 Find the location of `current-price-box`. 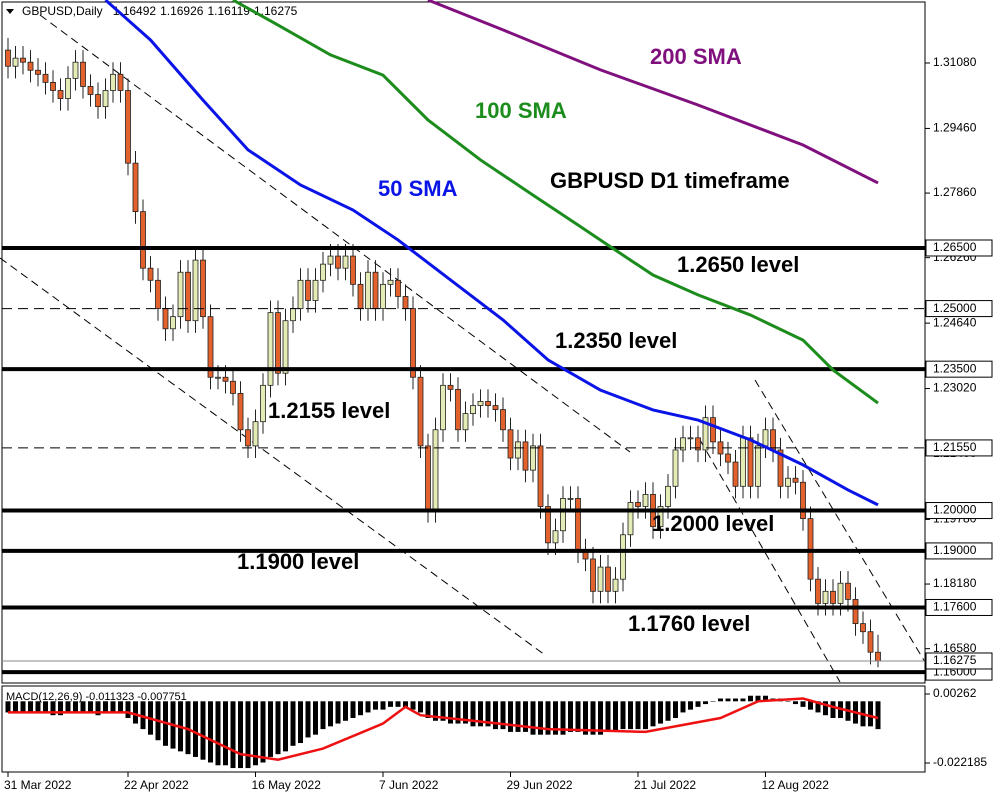

current-price-box is located at coordinates (959, 661).